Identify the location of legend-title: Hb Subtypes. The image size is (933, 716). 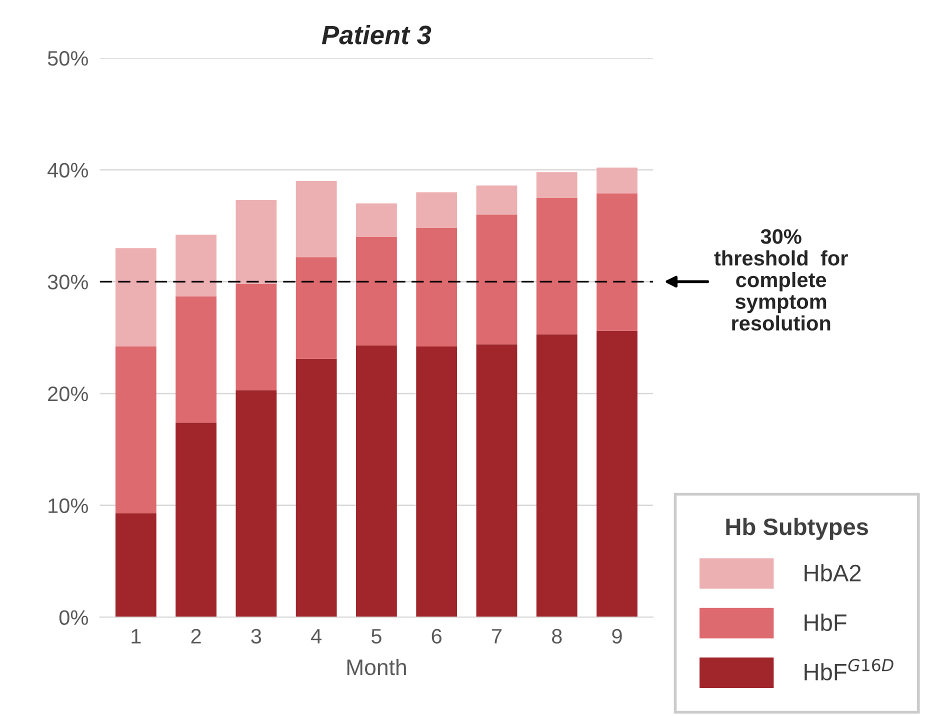
(797, 529).